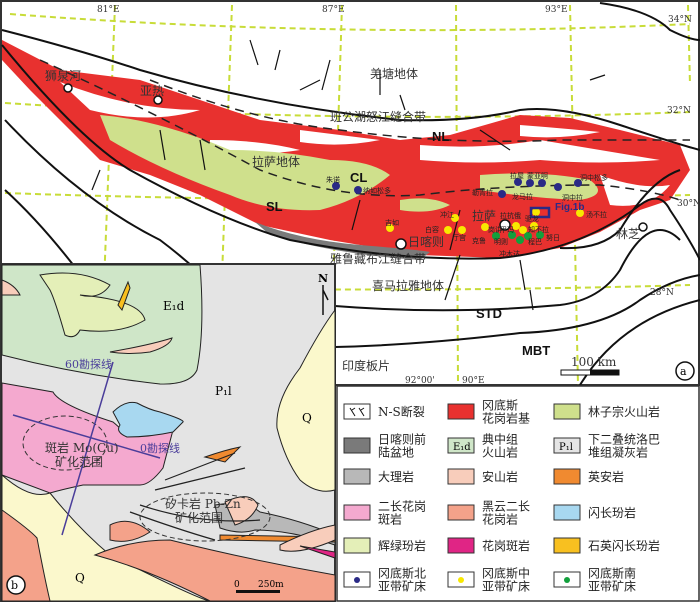  Describe the element at coordinates (174, 306) in the screenshot. I see `unit-e1d: E₁d` at that location.